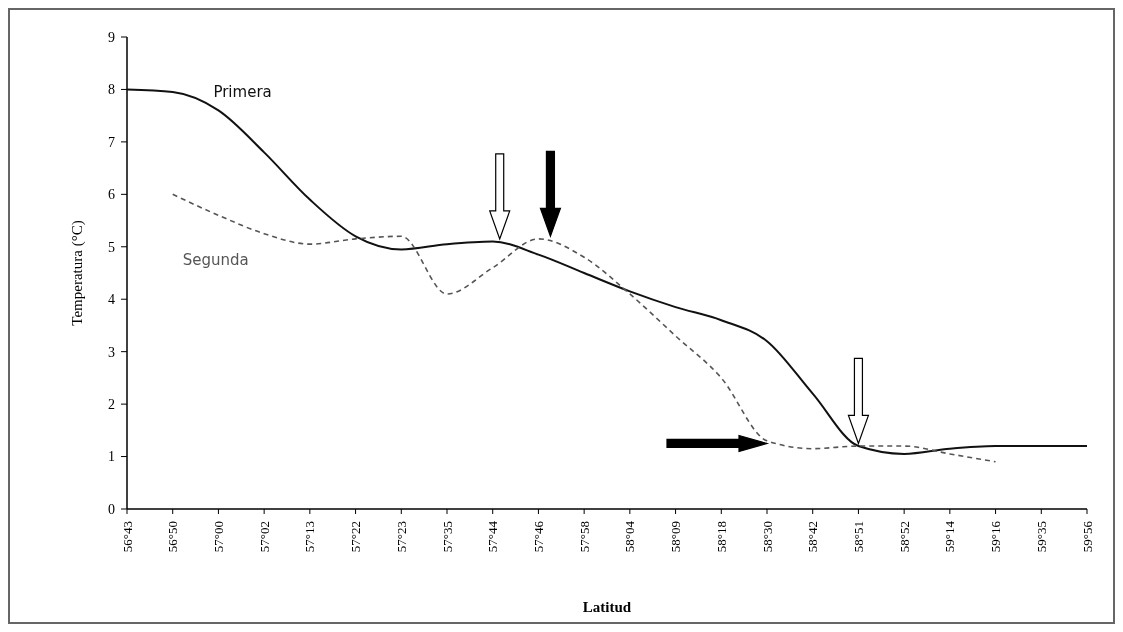 This screenshot has height=632, width=1123. Describe the element at coordinates (813, 537) in the screenshot. I see `x-tick-label: 58°42` at that location.